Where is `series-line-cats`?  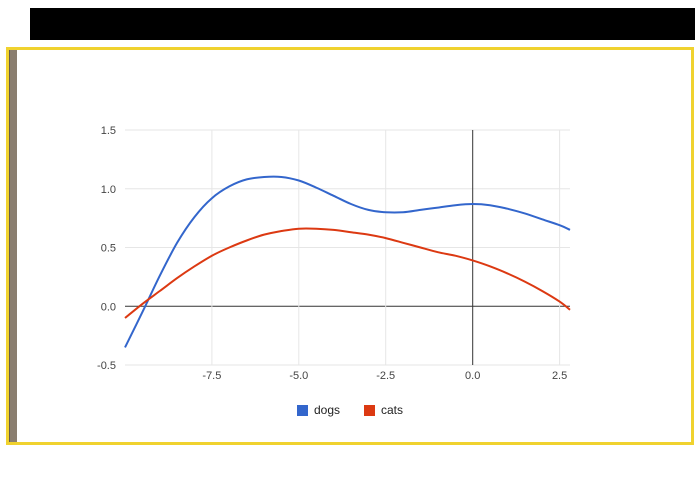 series-line-cats is located at coordinates (347, 273).